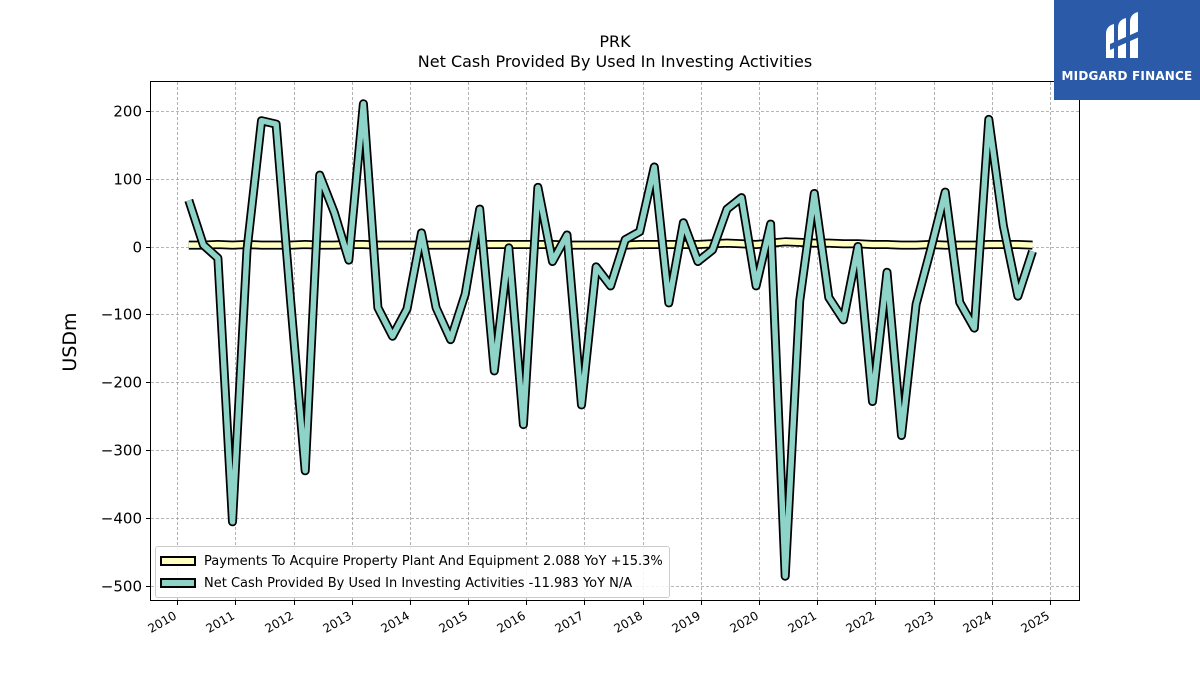  What do you see at coordinates (121, 315) in the screenshot?
I see `y-tick-label: −100` at bounding box center [121, 315].